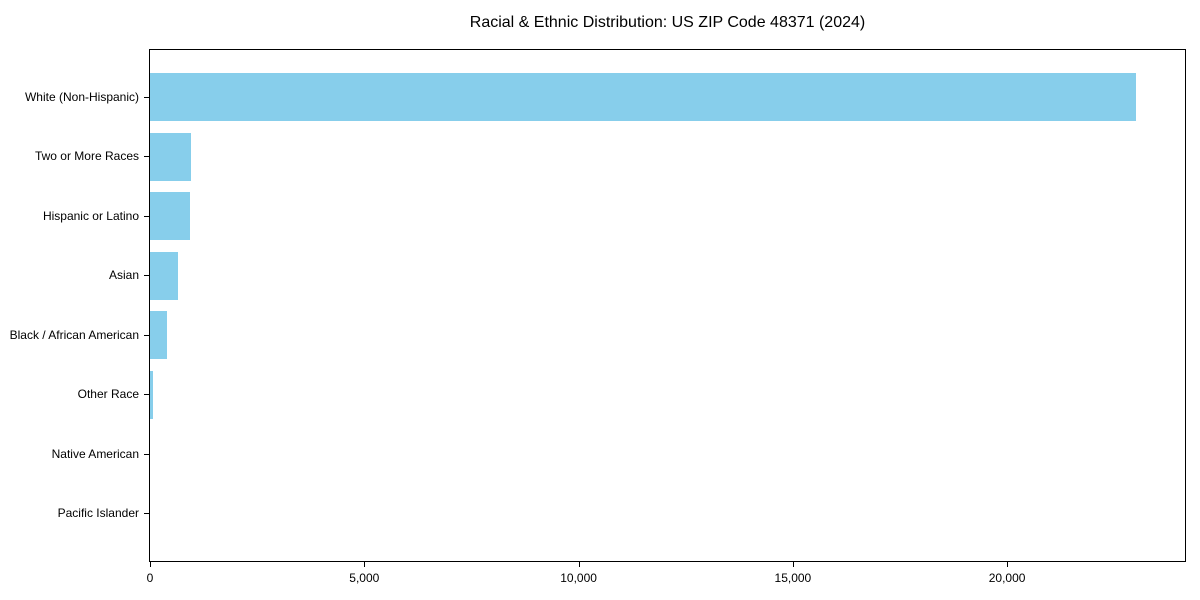 Image resolution: width=1200 pixels, height=600 pixels. I want to click on bar-two-or-more-races, so click(171, 156).